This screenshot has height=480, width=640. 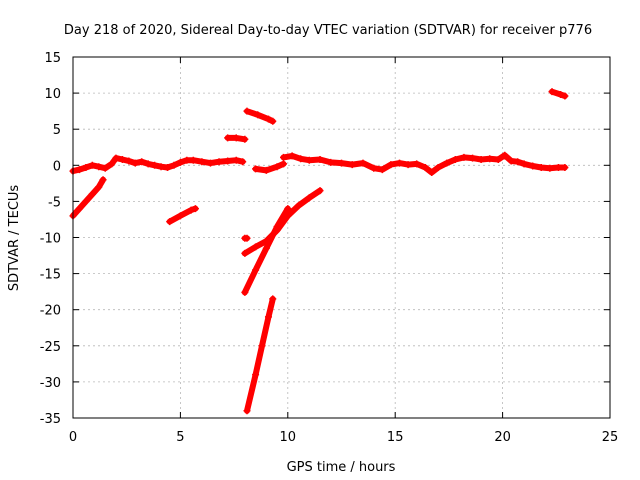 What do you see at coordinates (14, 238) in the screenshot?
I see `y-axis-label: SDTVAR / TECUs` at bounding box center [14, 238].